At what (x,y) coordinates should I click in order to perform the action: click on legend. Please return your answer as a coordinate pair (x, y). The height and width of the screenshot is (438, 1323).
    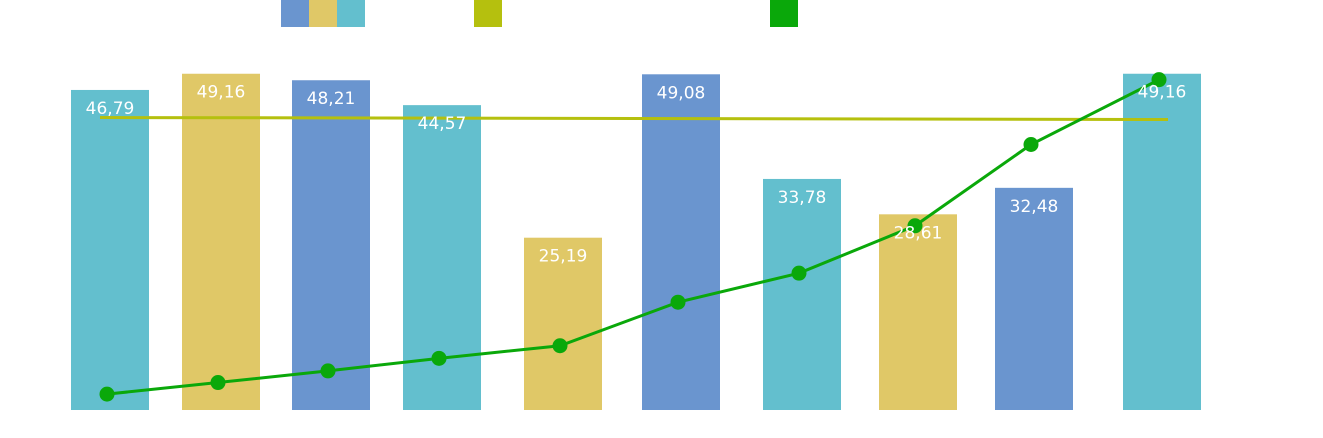
    Looking at the image, I should click on (539, 13).